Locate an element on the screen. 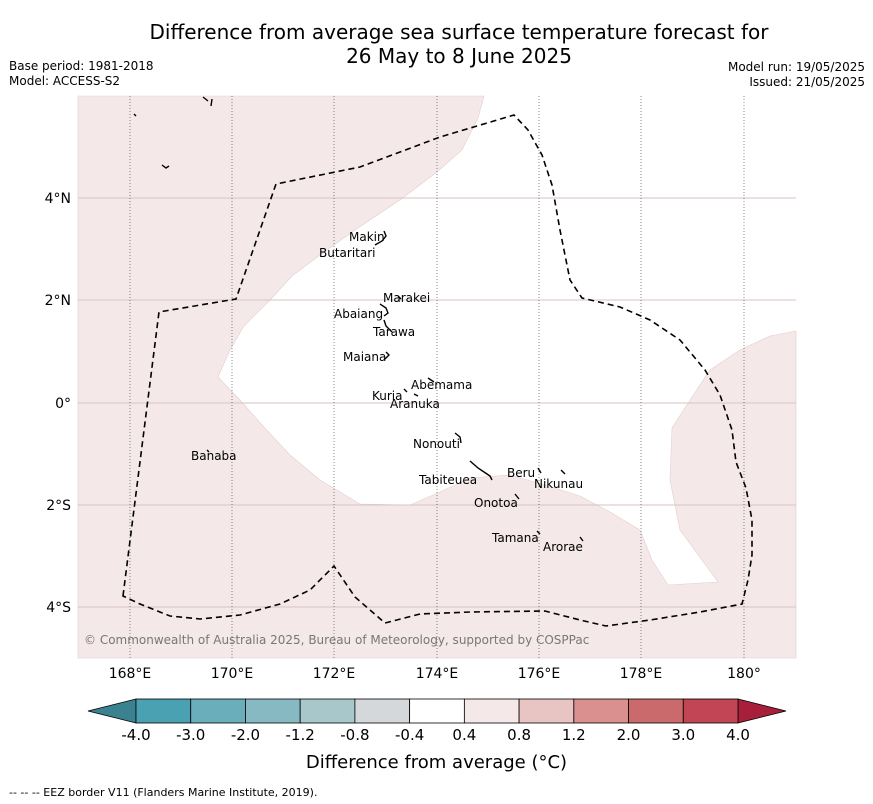 This screenshot has width=873, height=804. tamana-coast is located at coordinates (538, 532).